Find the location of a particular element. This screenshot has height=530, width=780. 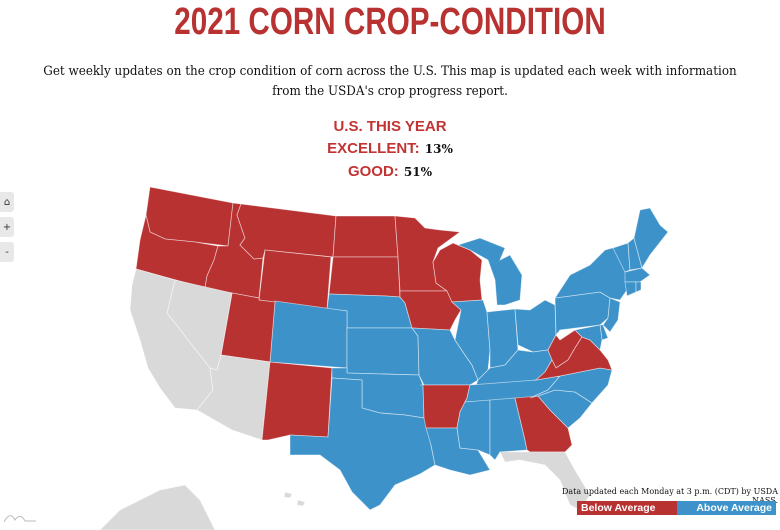

home-button: ⌂ is located at coordinates (7, 202).